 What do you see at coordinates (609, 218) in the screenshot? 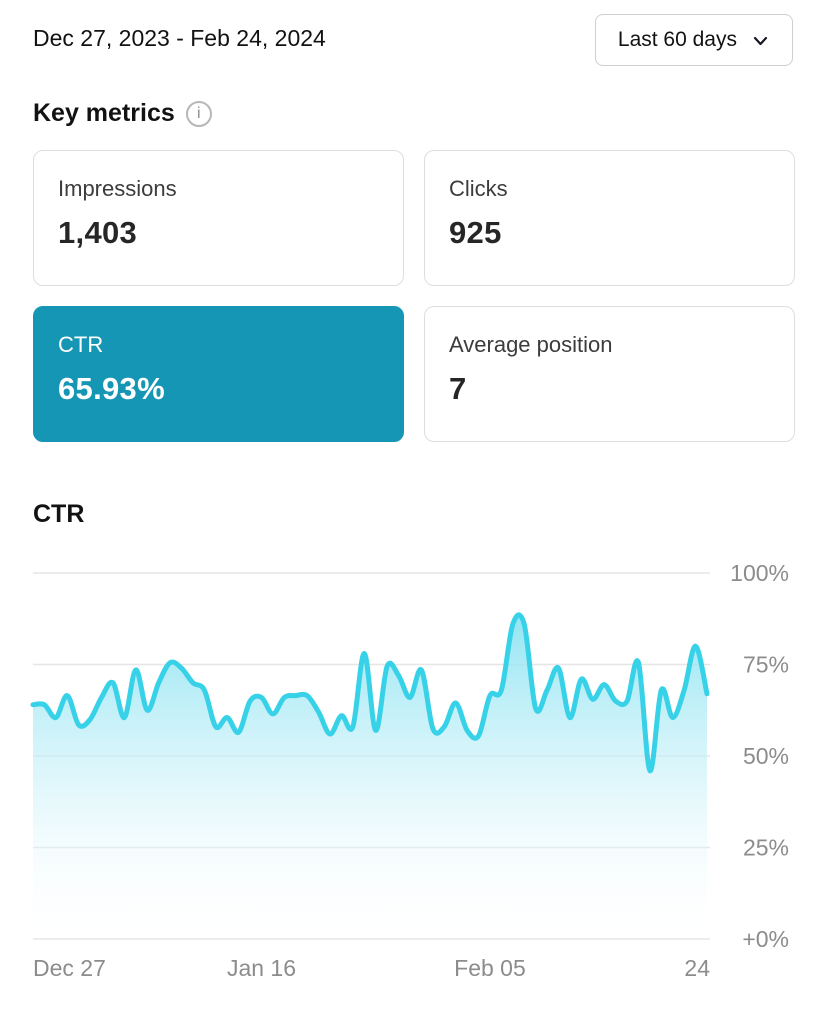
I see `metric-card-clicks: Clicks 925` at bounding box center [609, 218].